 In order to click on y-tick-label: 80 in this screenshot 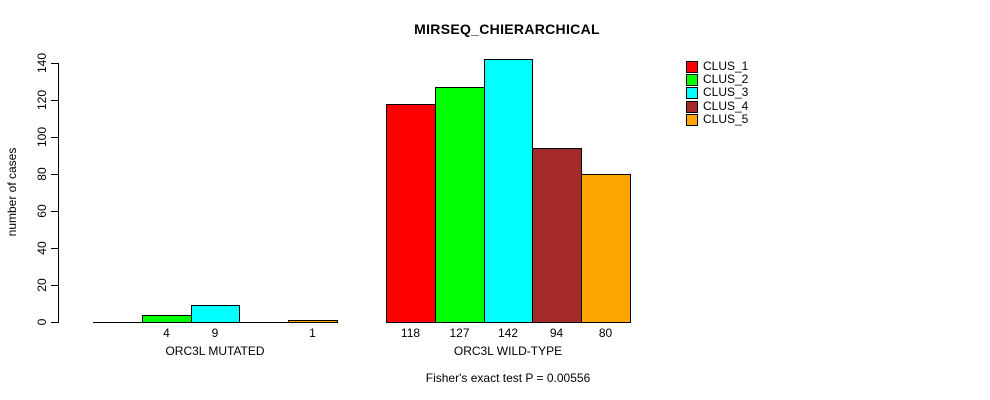, I will do `click(42, 174)`.